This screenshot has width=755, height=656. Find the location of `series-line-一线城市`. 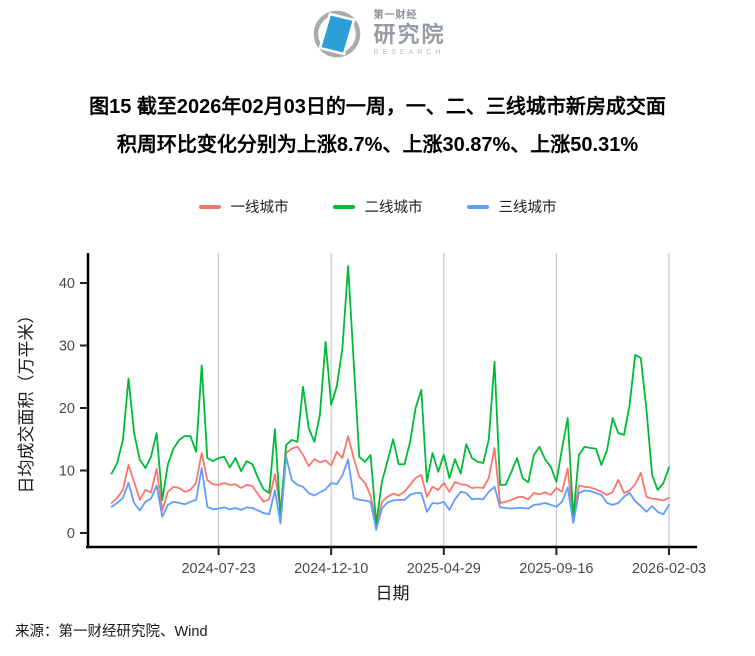

series-line-一线城市 is located at coordinates (390, 481).